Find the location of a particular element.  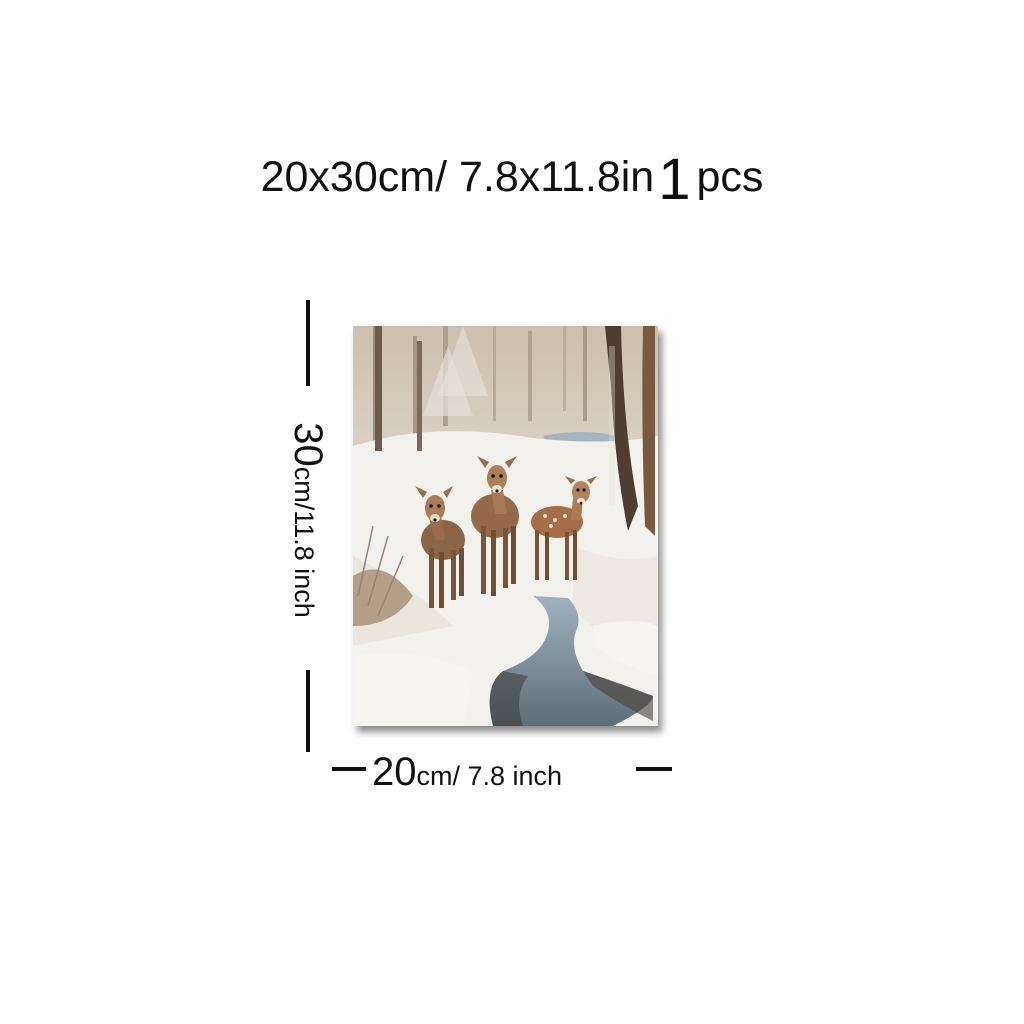

canvas-painting is located at coordinates (505, 526).